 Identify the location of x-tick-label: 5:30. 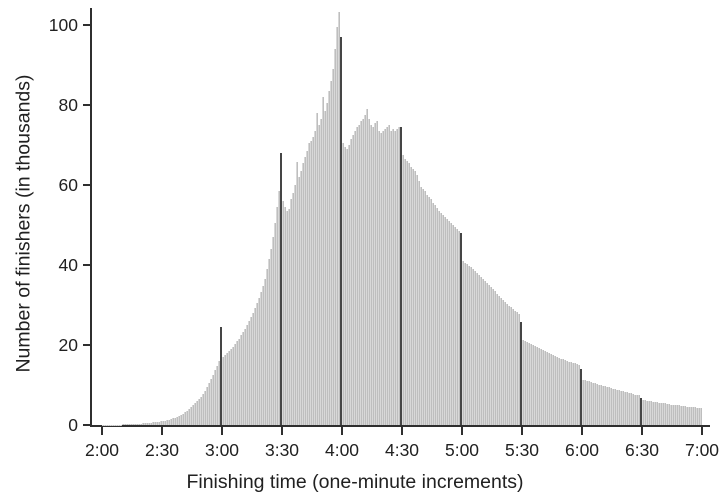
(522, 450).